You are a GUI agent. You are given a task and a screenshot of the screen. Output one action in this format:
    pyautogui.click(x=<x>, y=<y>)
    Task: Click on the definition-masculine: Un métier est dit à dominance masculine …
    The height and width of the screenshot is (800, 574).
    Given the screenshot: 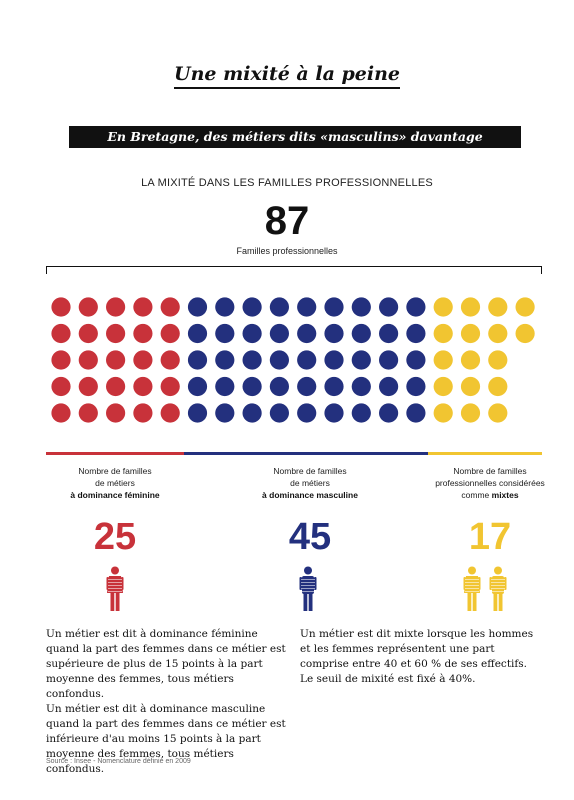 What is the action you would take?
    pyautogui.click(x=166, y=739)
    